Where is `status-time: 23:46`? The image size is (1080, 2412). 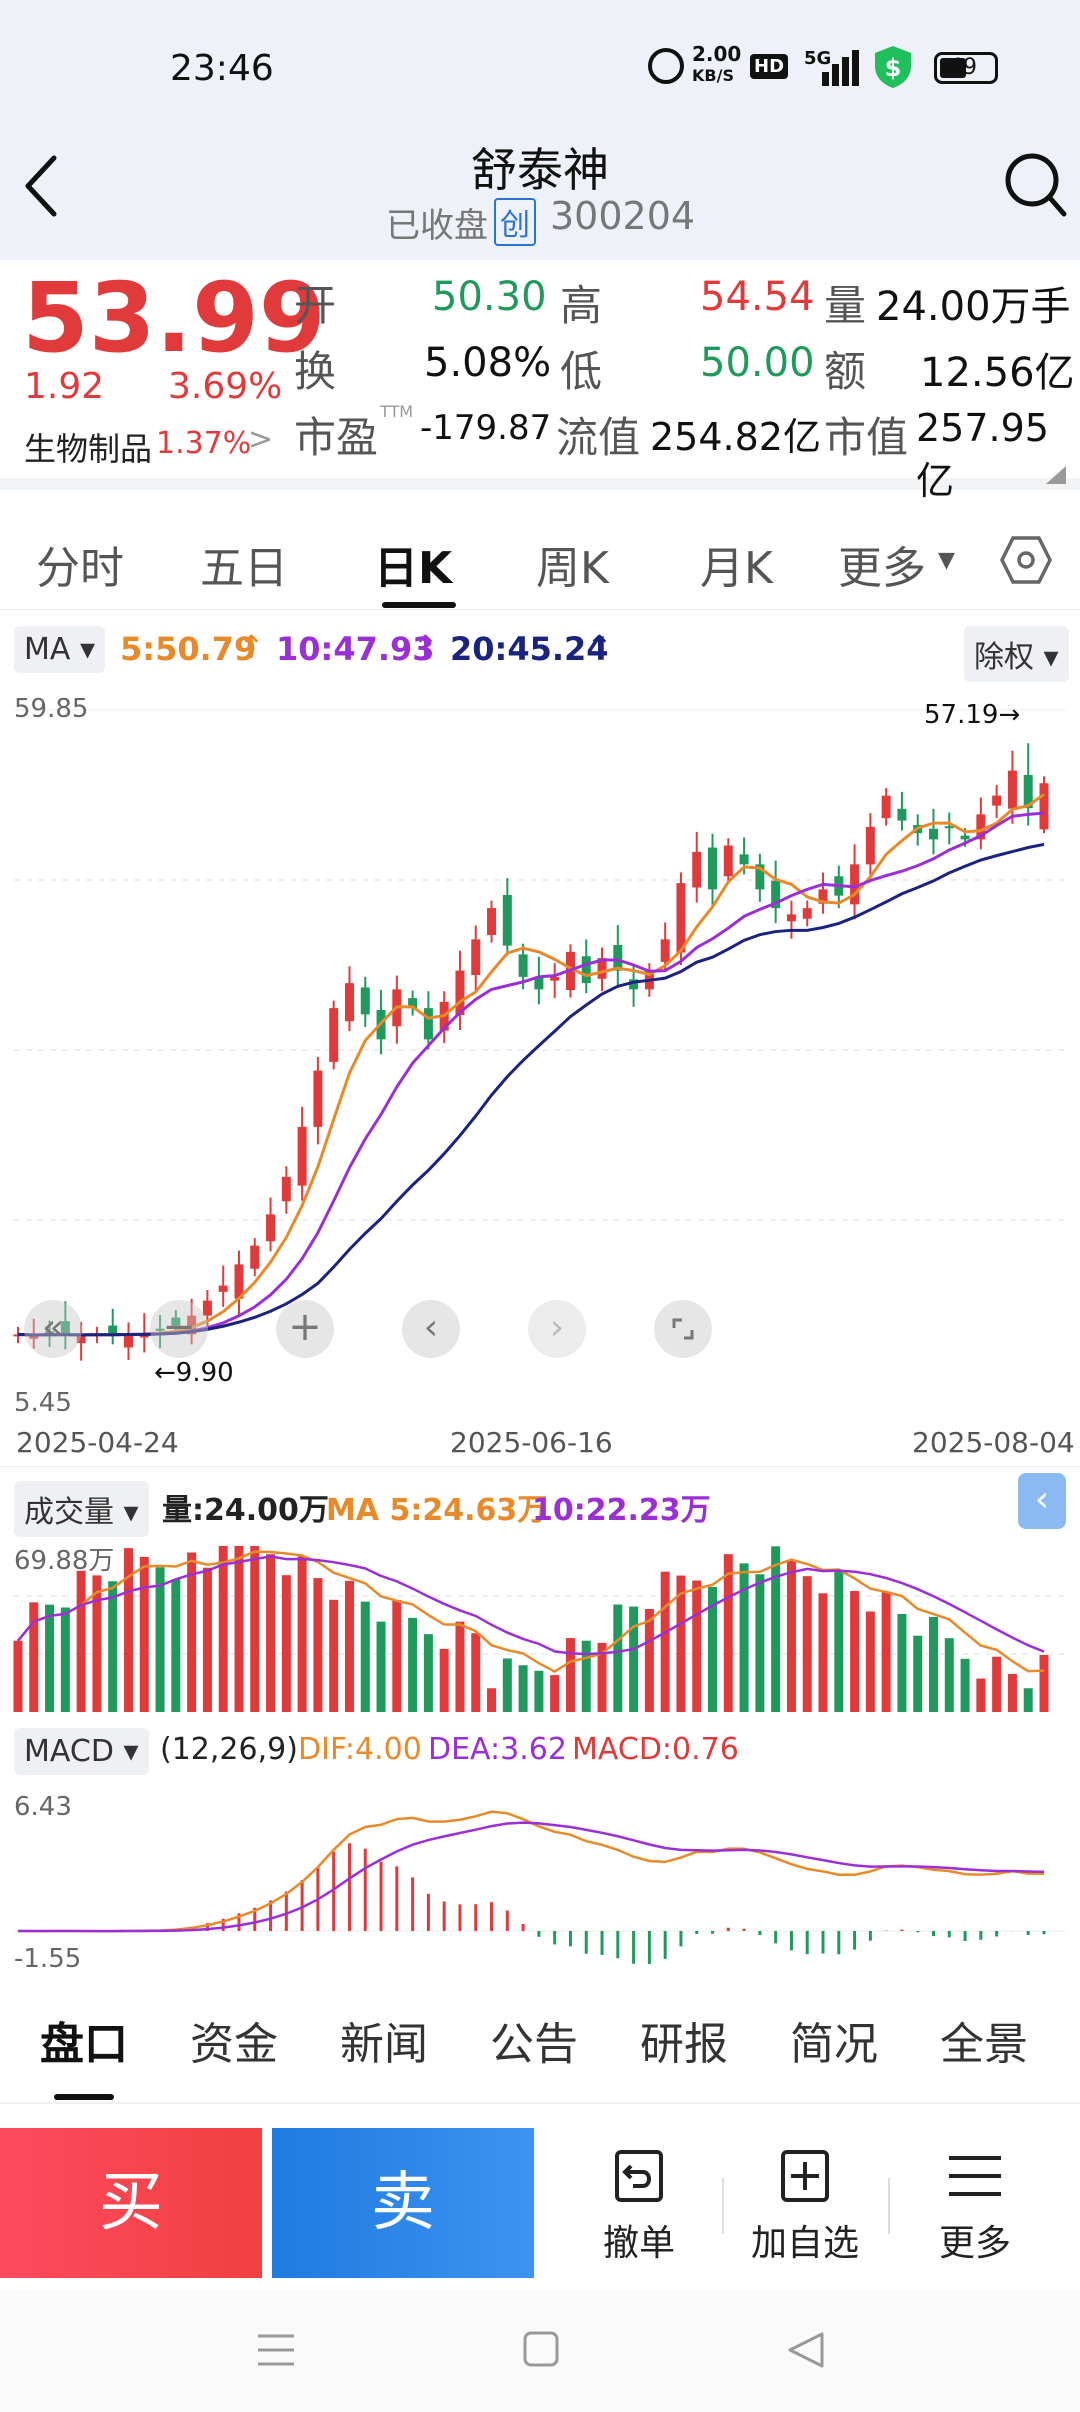
status-time: 23:46 is located at coordinates (222, 68).